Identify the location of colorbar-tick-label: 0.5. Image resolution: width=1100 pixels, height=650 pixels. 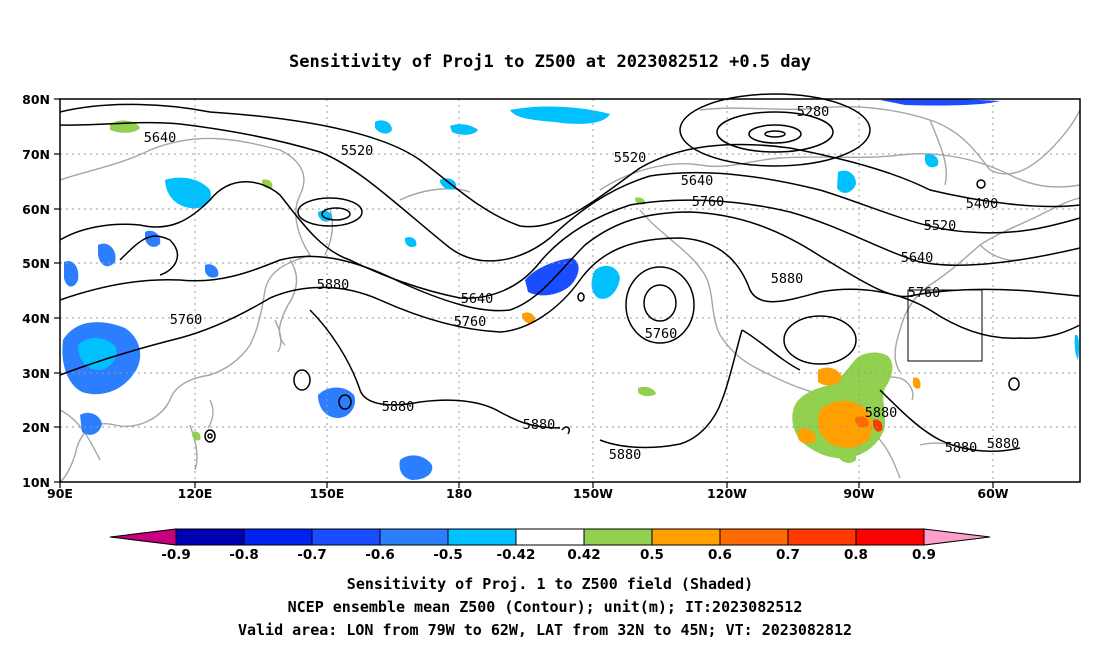
(652, 555).